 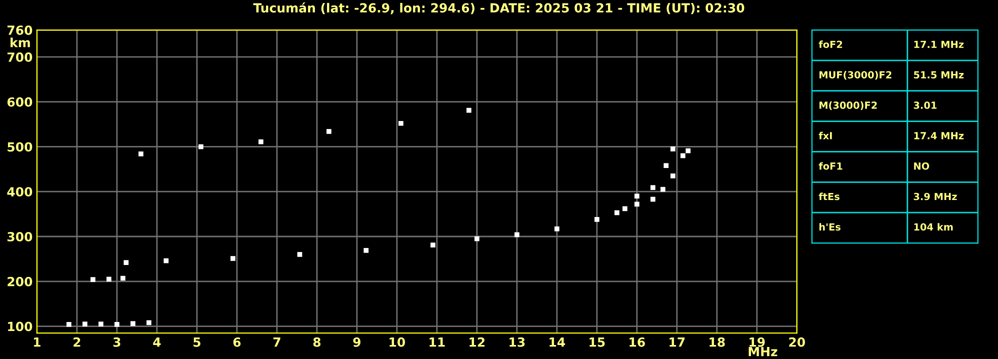 I want to click on y-tick-label: 100, so click(x=20, y=327).